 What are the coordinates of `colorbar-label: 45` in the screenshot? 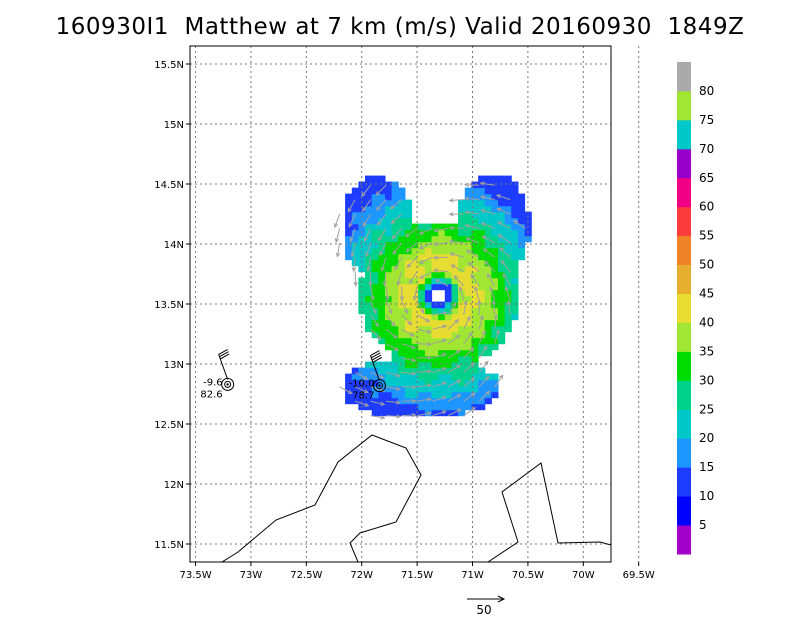 It's located at (706, 294).